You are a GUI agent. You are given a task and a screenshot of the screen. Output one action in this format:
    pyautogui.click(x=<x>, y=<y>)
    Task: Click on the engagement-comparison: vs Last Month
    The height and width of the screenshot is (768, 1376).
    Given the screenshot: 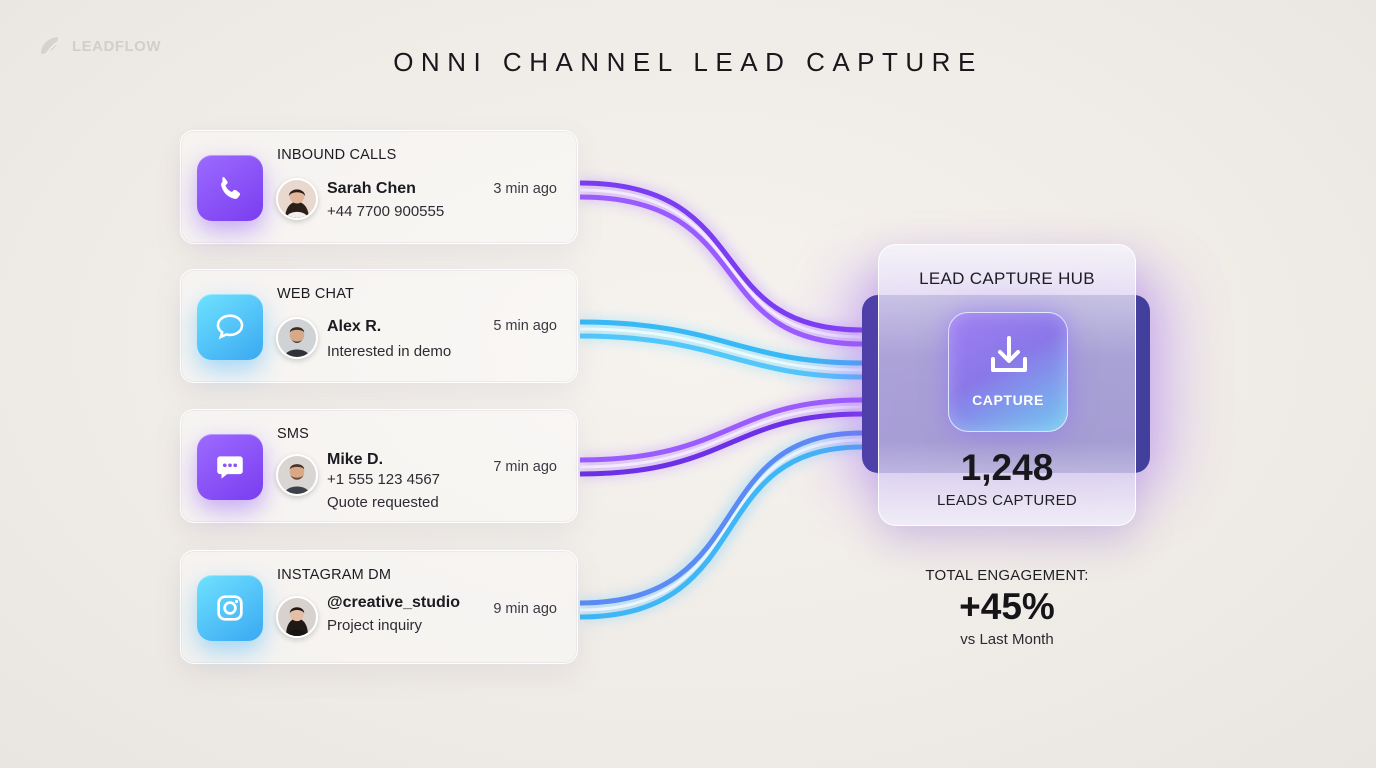 What is the action you would take?
    pyautogui.click(x=1007, y=639)
    